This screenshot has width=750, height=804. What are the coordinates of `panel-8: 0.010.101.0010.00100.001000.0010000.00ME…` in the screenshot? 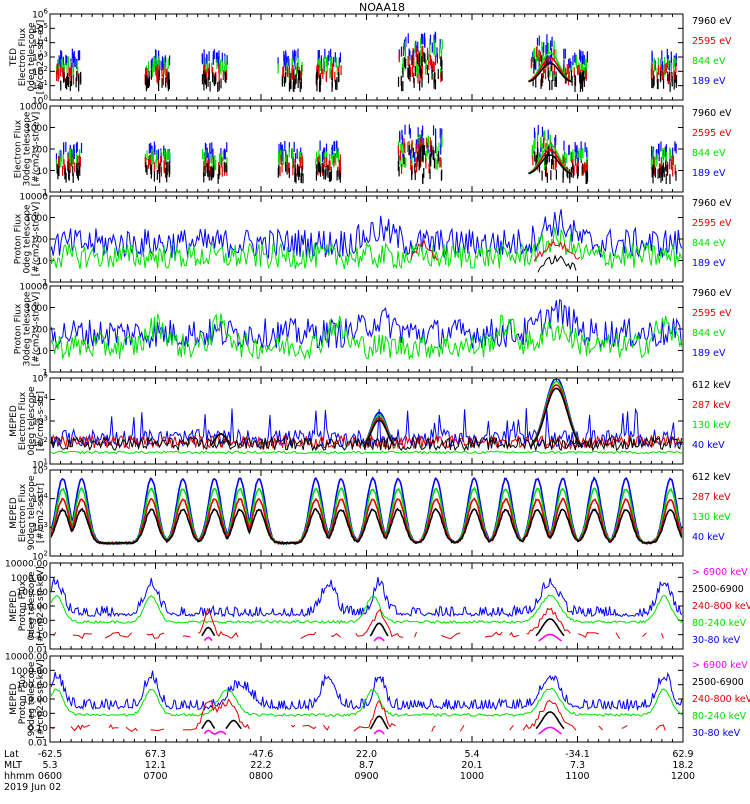 It's located at (377, 701).